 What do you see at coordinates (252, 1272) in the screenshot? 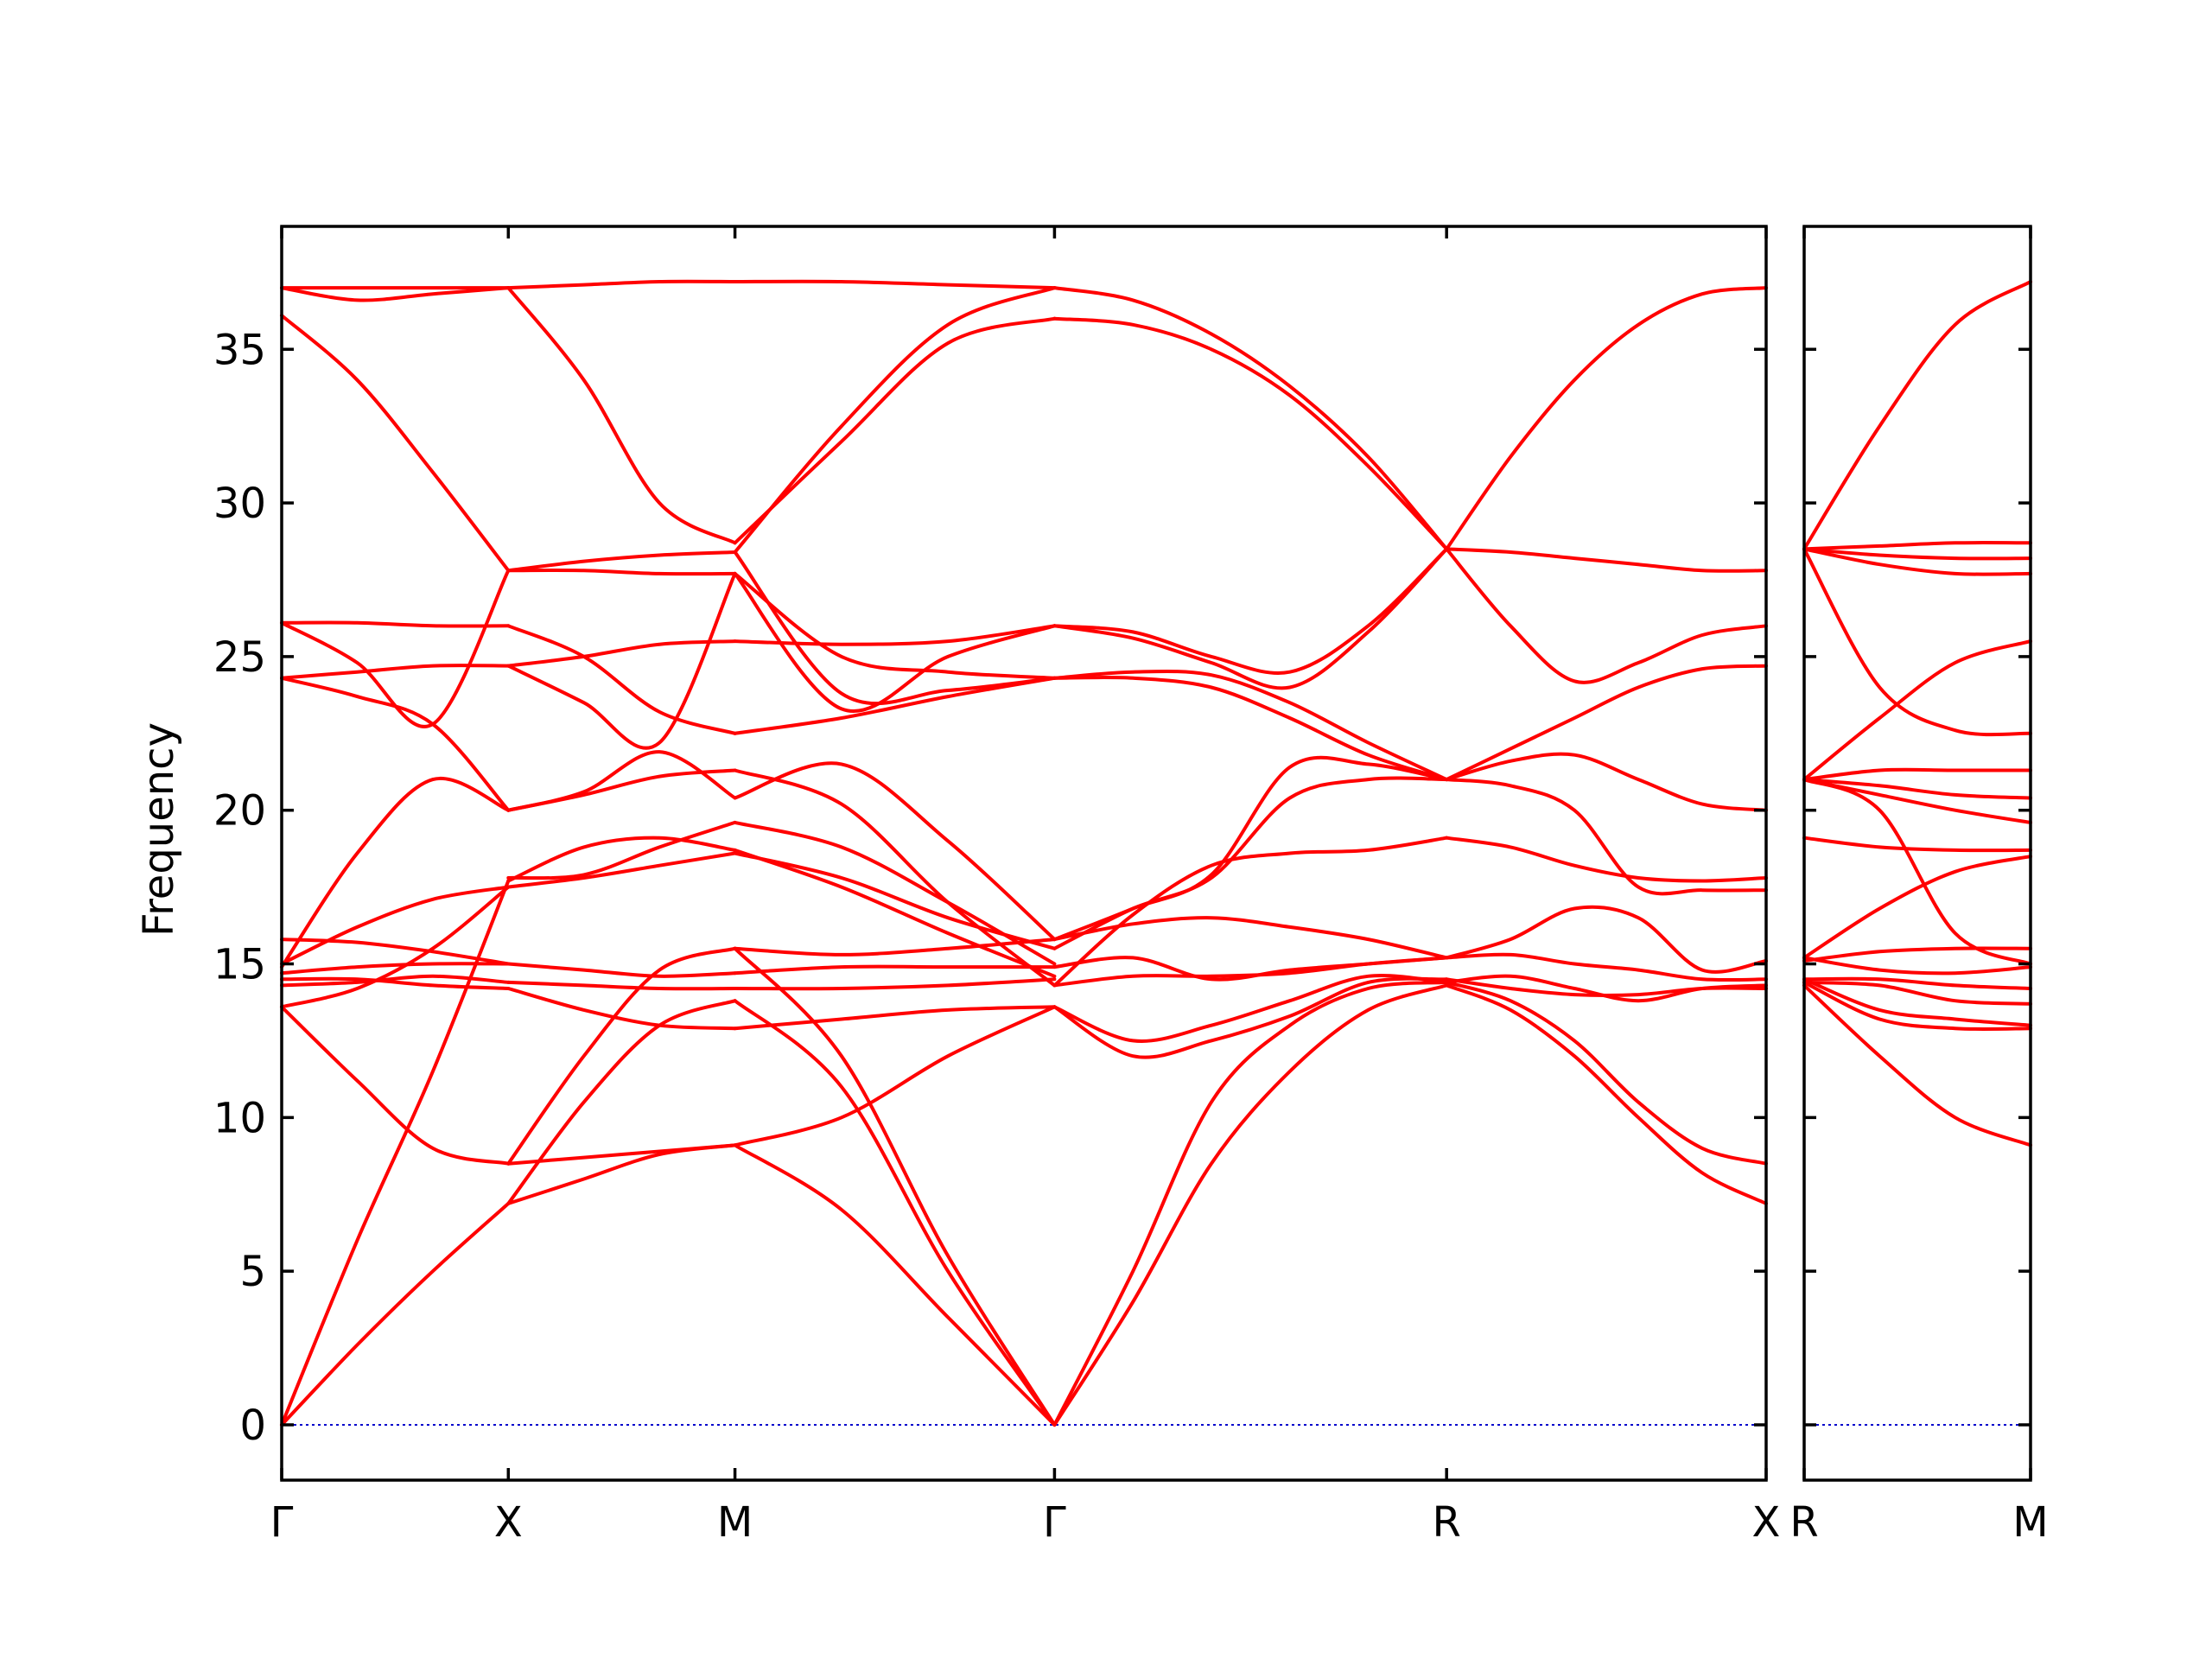
I see `y-tick-label: 5` at bounding box center [252, 1272].